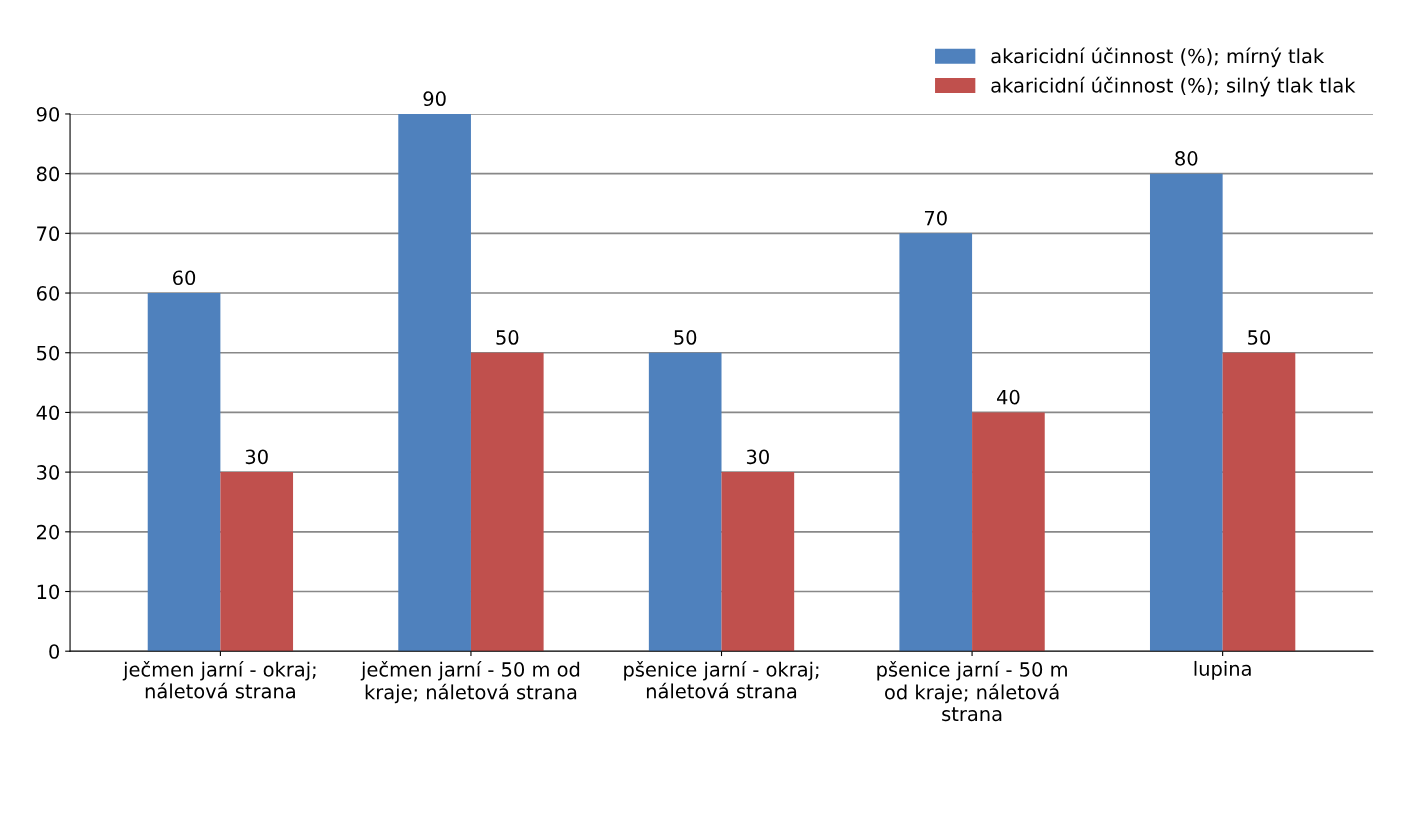 This screenshot has height=814, width=1401. What do you see at coordinates (1186, 158) in the screenshot?
I see `data-label: 80` at bounding box center [1186, 158].